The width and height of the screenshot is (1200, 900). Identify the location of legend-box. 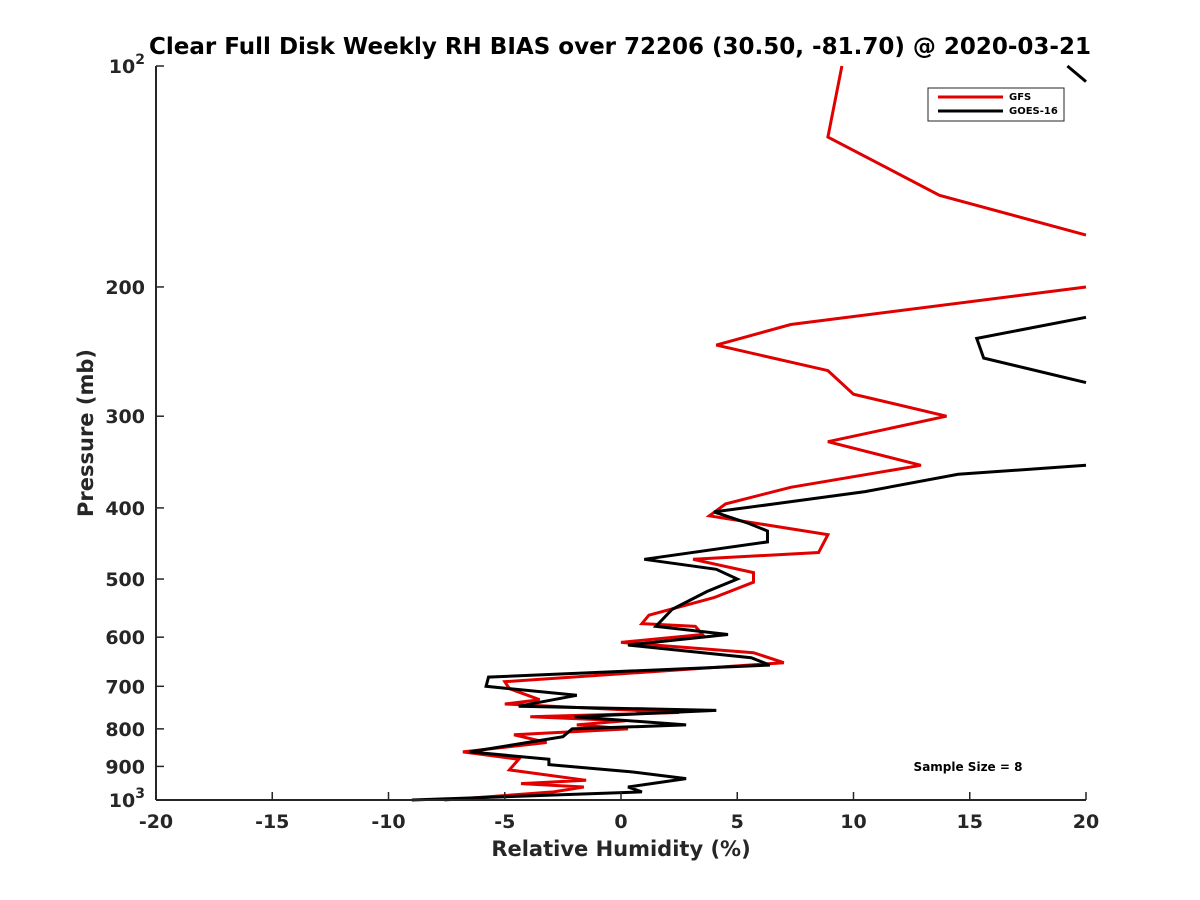
(996, 104).